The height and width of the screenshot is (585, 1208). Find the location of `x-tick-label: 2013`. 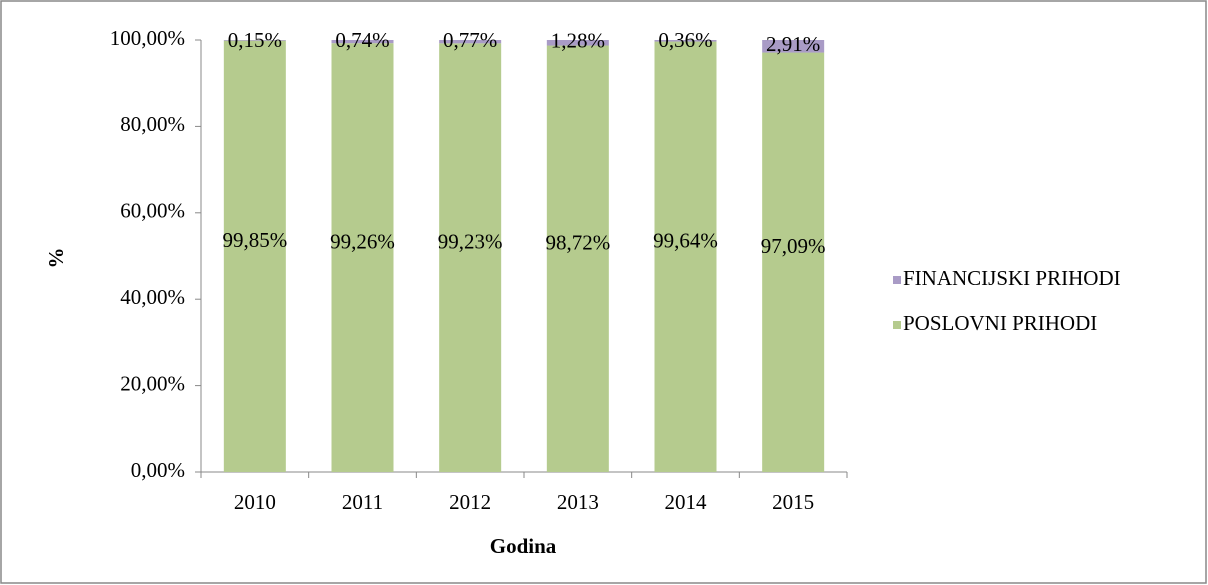

x-tick-label: 2013 is located at coordinates (578, 502).